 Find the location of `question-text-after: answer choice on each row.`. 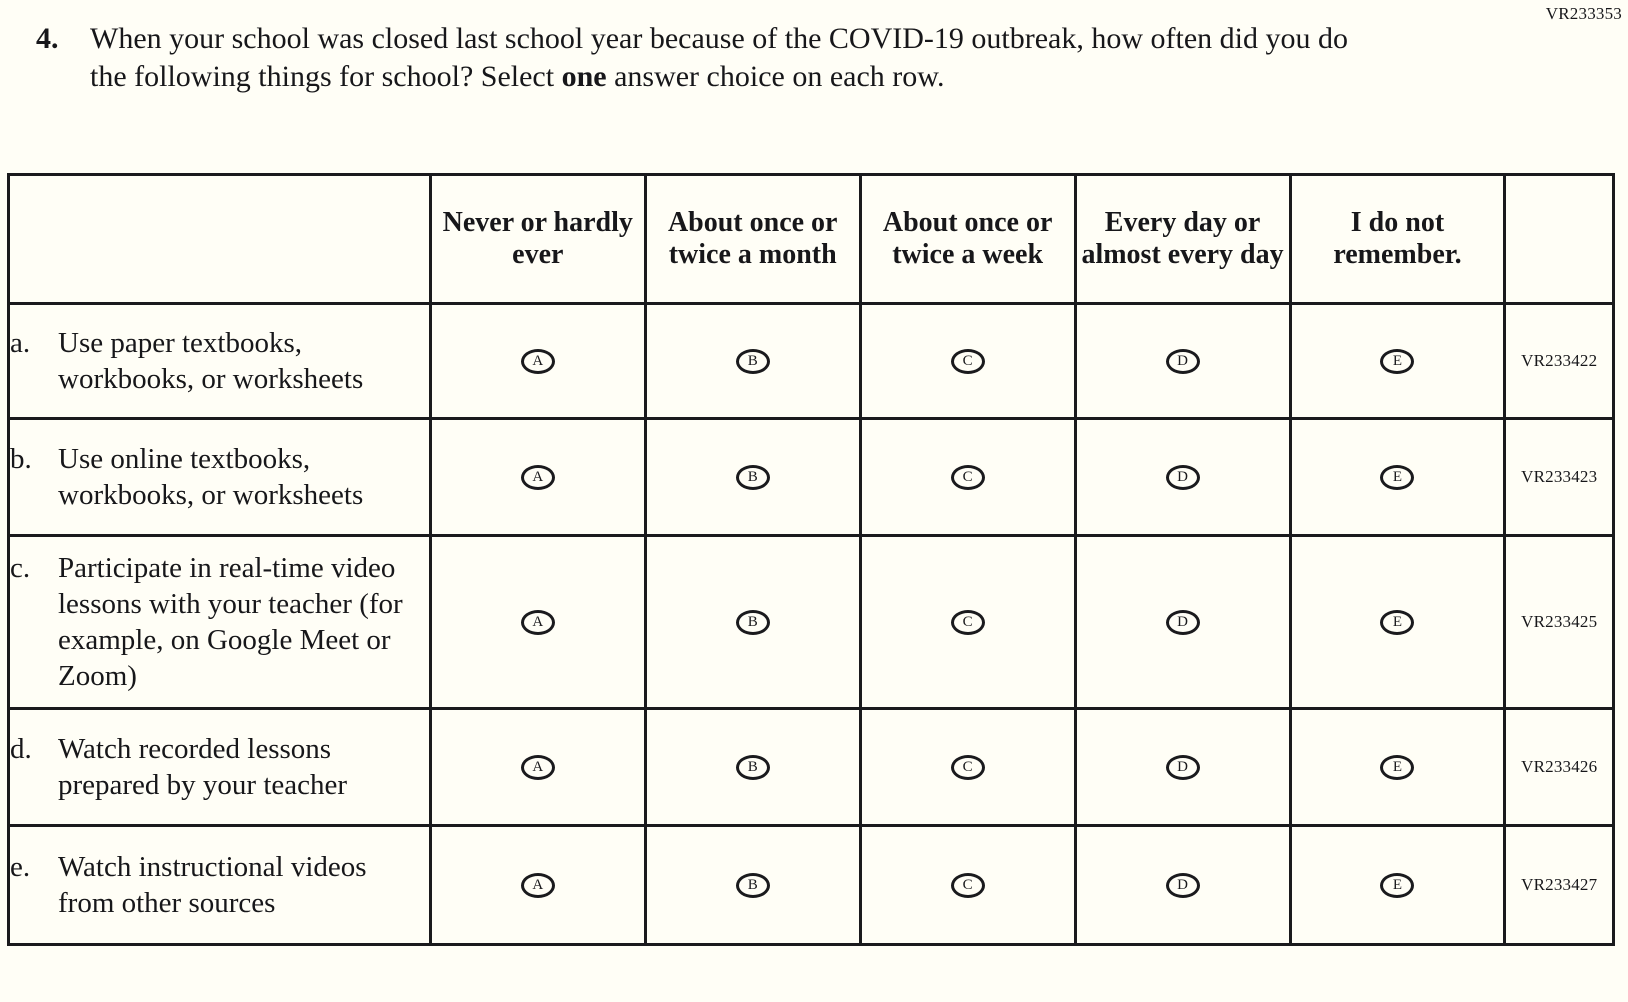

question-text-after: answer choice on each row. is located at coordinates (775, 76).